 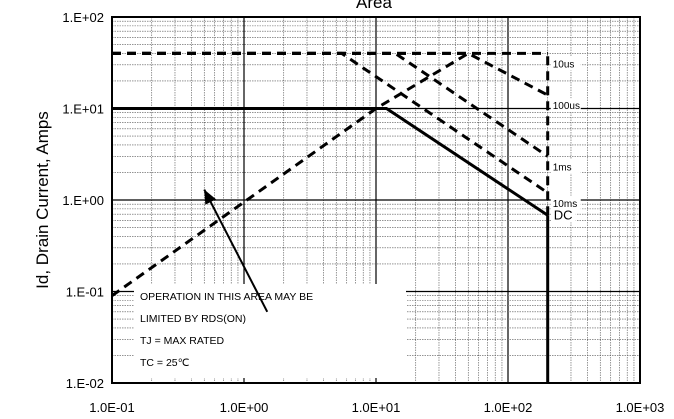 I want to click on curve-label: 10ms, so click(x=565, y=204).